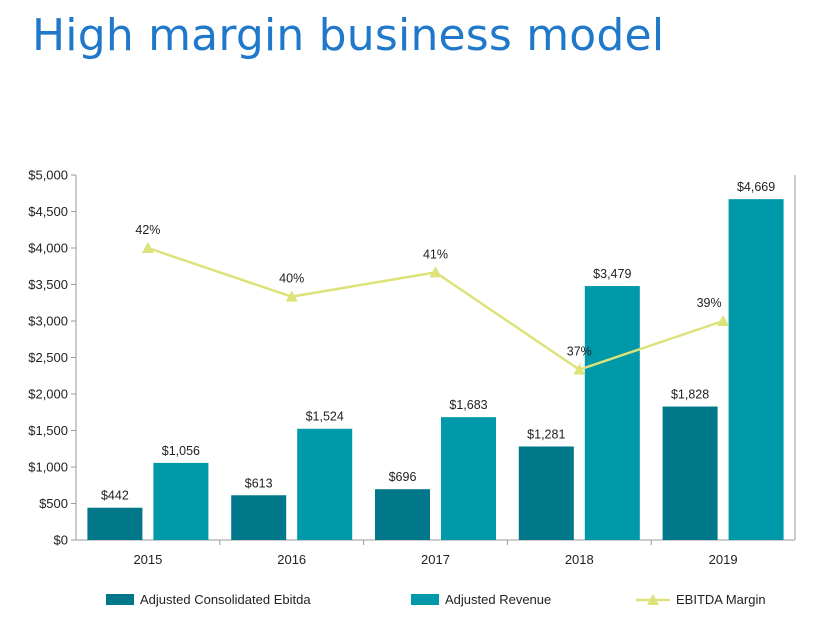 This screenshot has width=829, height=623. What do you see at coordinates (325, 417) in the screenshot?
I see `data-label-revenue: $1,524` at bounding box center [325, 417].